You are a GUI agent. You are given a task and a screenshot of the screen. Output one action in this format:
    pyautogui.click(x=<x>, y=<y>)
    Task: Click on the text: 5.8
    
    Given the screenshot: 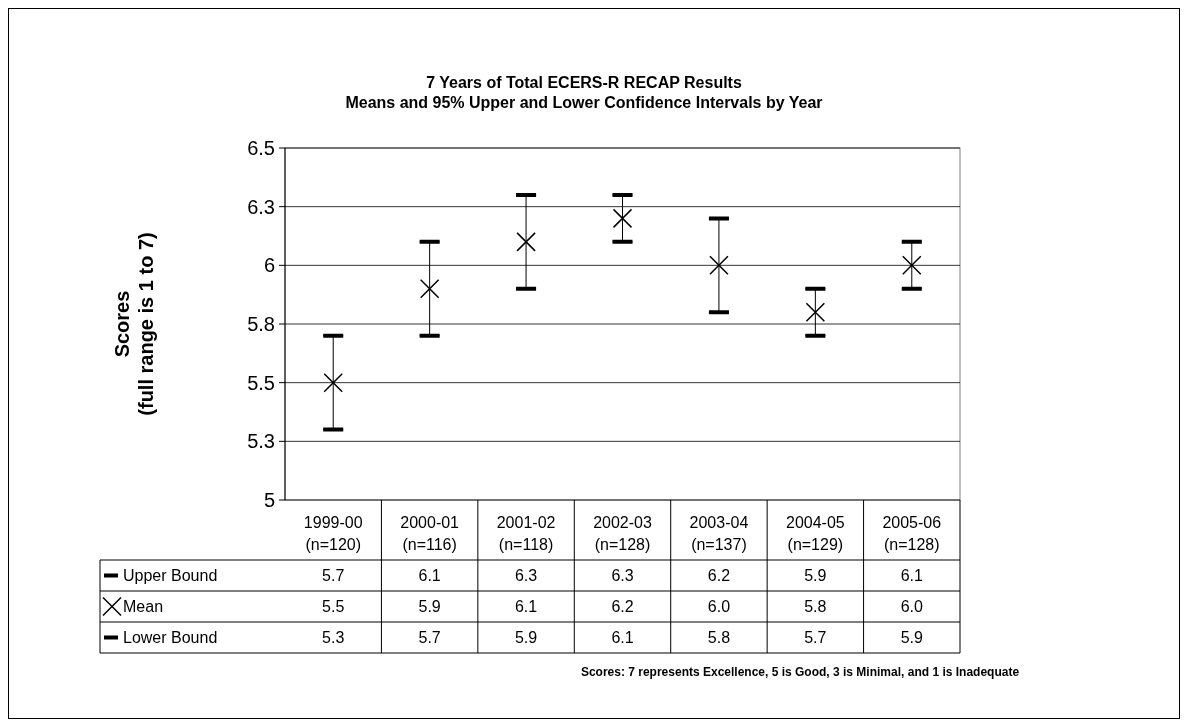 What is the action you would take?
    pyautogui.click(x=719, y=638)
    